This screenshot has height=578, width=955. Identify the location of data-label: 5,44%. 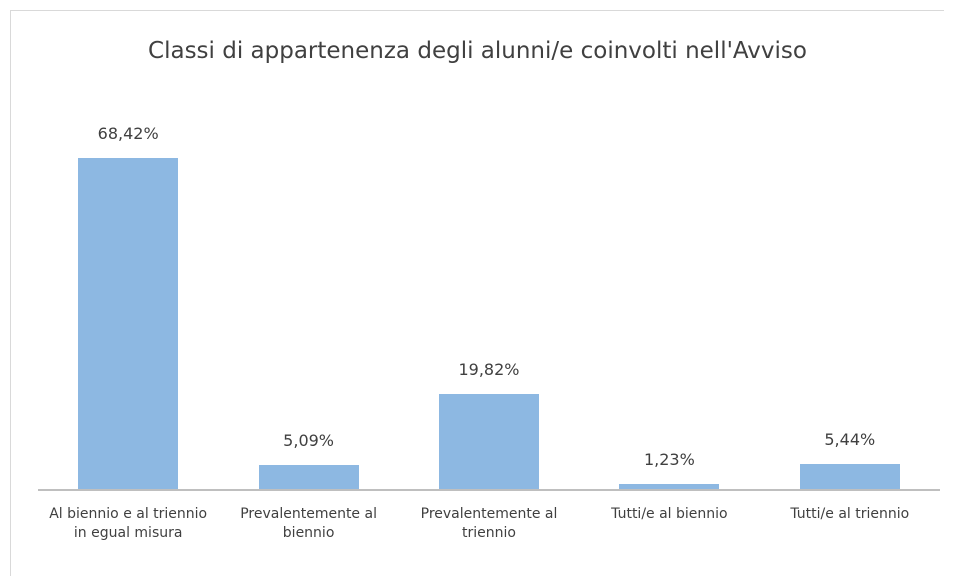
(850, 439).